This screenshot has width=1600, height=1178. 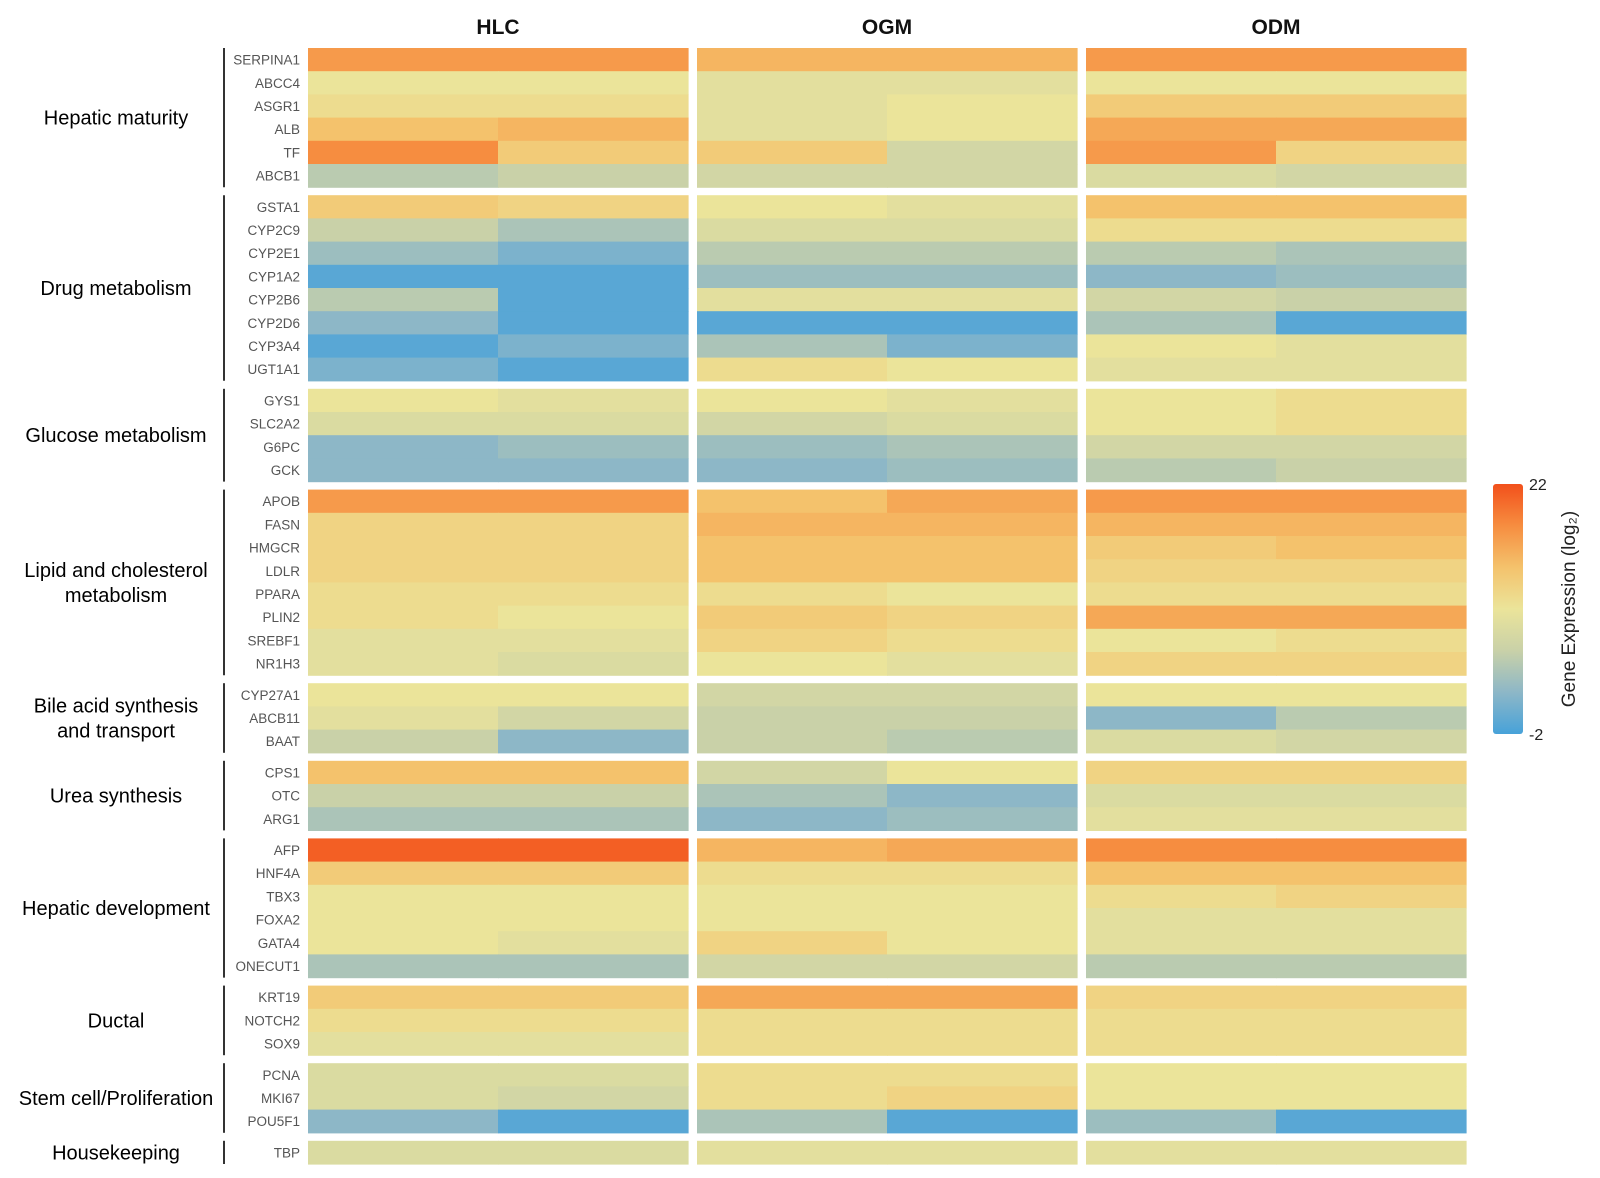 I want to click on gene-label: ABCB1, so click(x=278, y=176).